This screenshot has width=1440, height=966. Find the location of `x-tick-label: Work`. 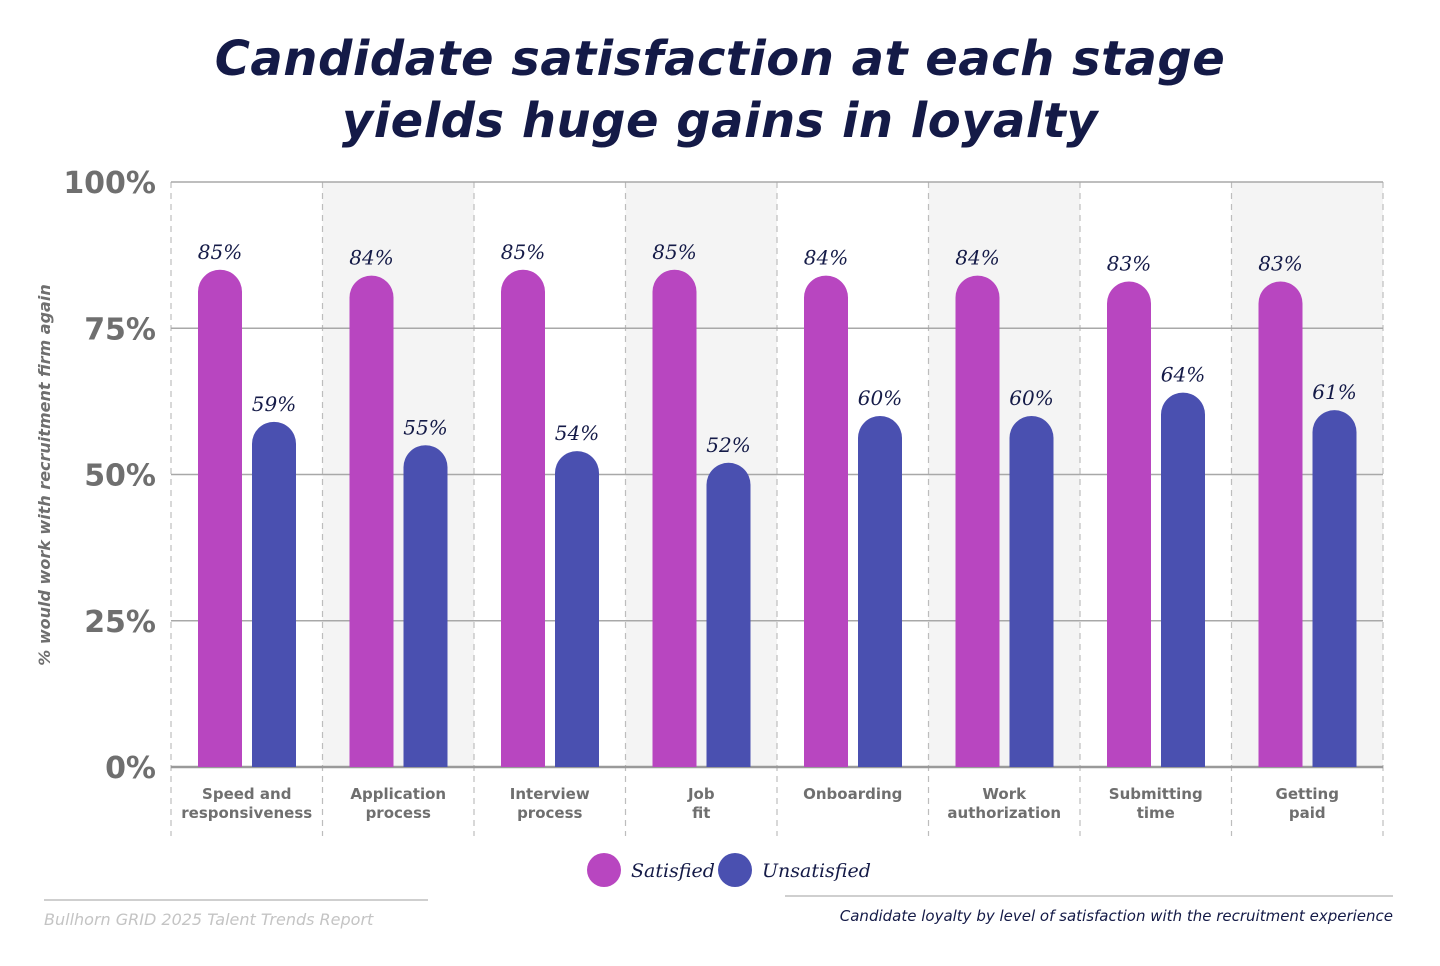

x-tick-label: Work is located at coordinates (1004, 794).